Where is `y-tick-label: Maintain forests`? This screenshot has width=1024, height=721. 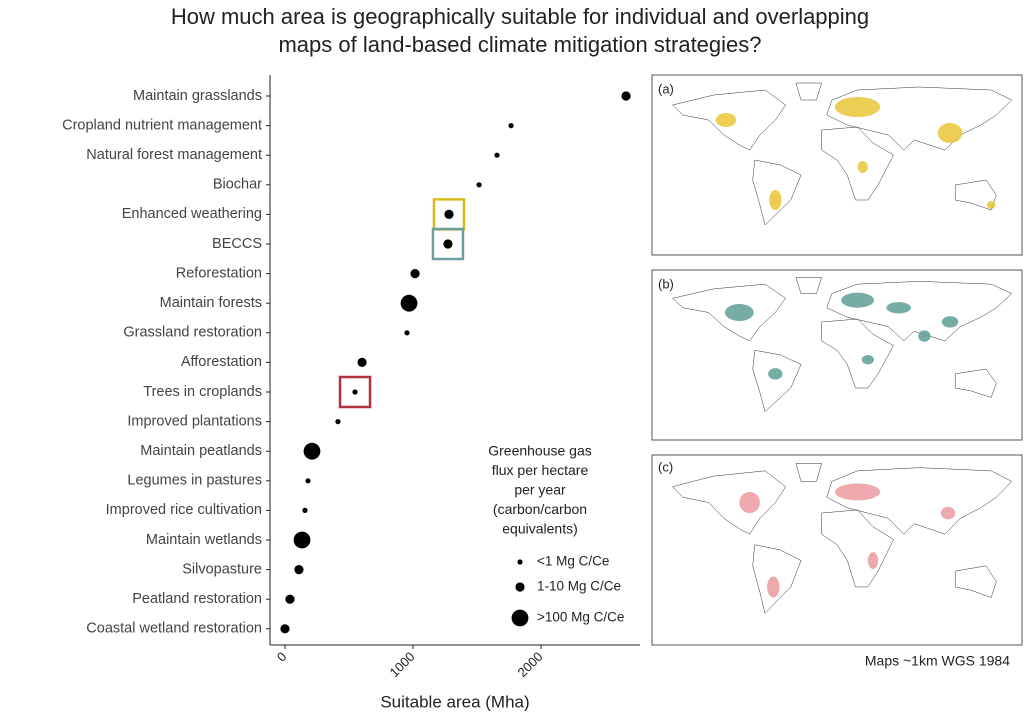
y-tick-label: Maintain forests is located at coordinates (211, 303).